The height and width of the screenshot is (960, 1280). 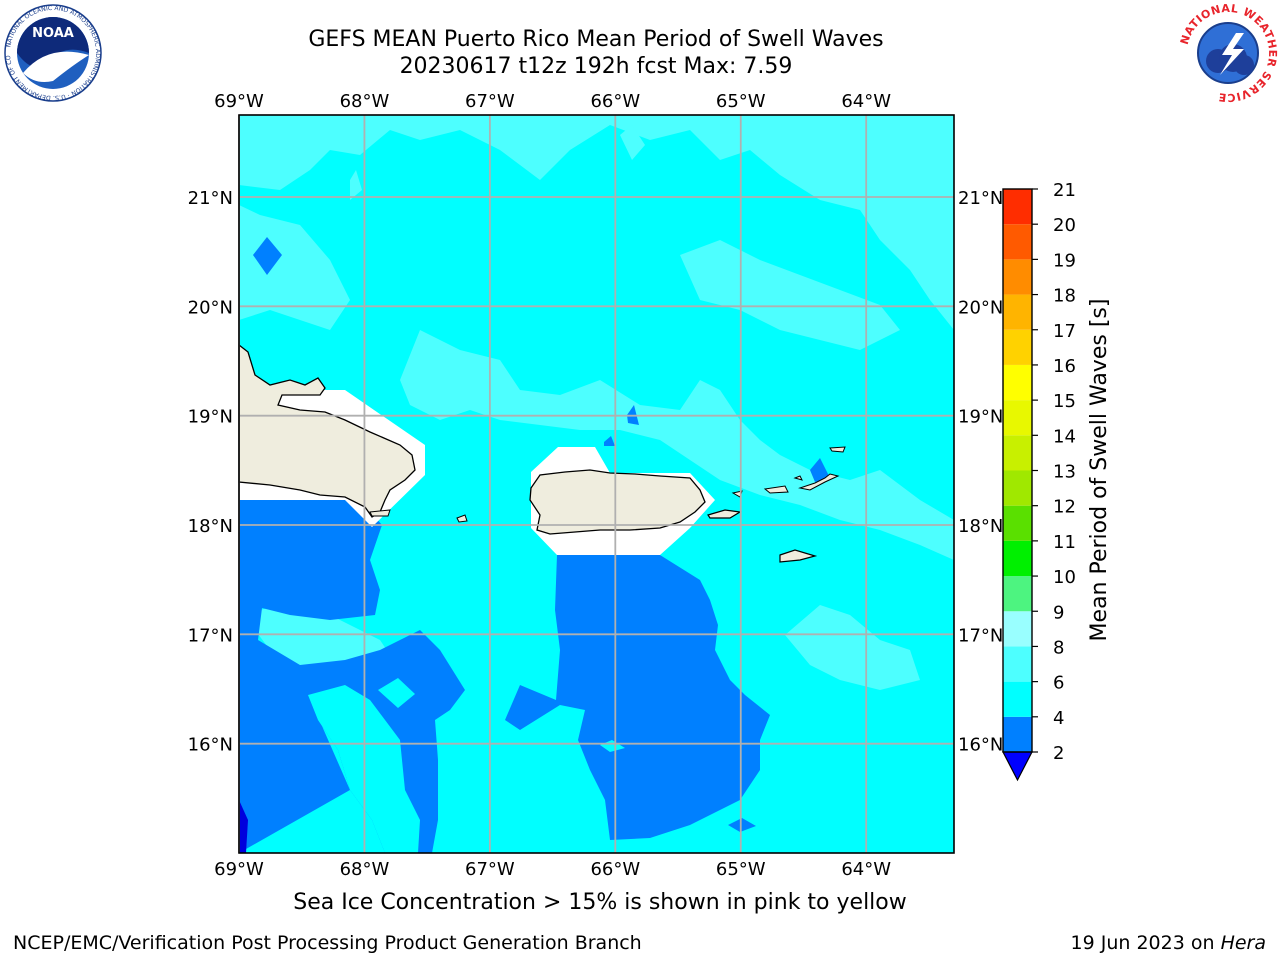 I want to click on colorbar-tick-label: 16, so click(x=1064, y=366).